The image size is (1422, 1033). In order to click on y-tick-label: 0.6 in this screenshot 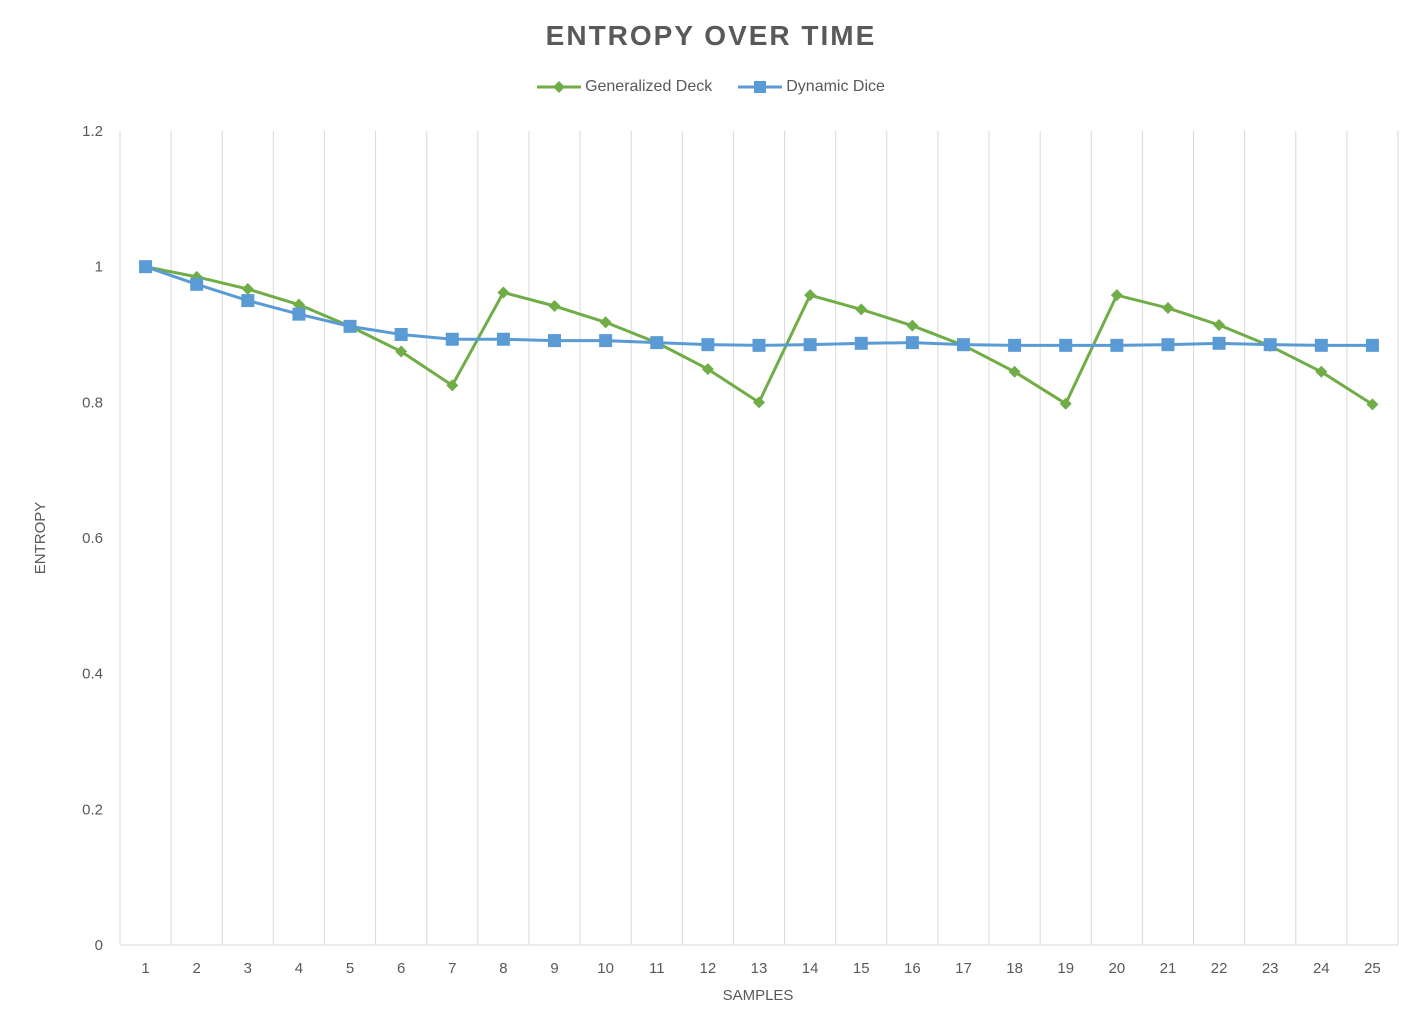, I will do `click(92, 538)`.